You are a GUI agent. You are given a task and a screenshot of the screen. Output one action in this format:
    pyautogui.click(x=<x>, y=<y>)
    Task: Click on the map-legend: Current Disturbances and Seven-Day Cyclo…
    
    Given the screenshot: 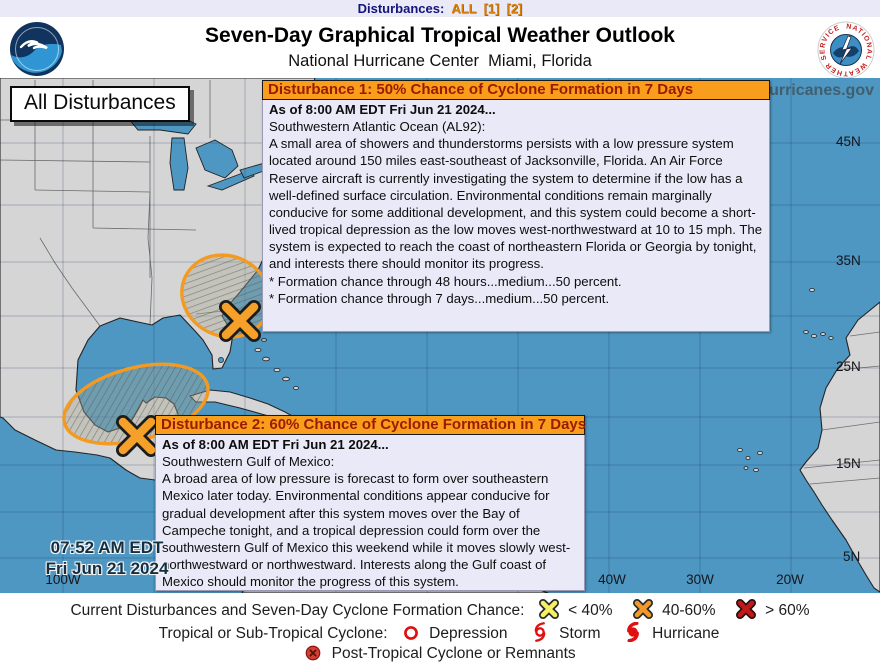 What is the action you would take?
    pyautogui.click(x=440, y=630)
    